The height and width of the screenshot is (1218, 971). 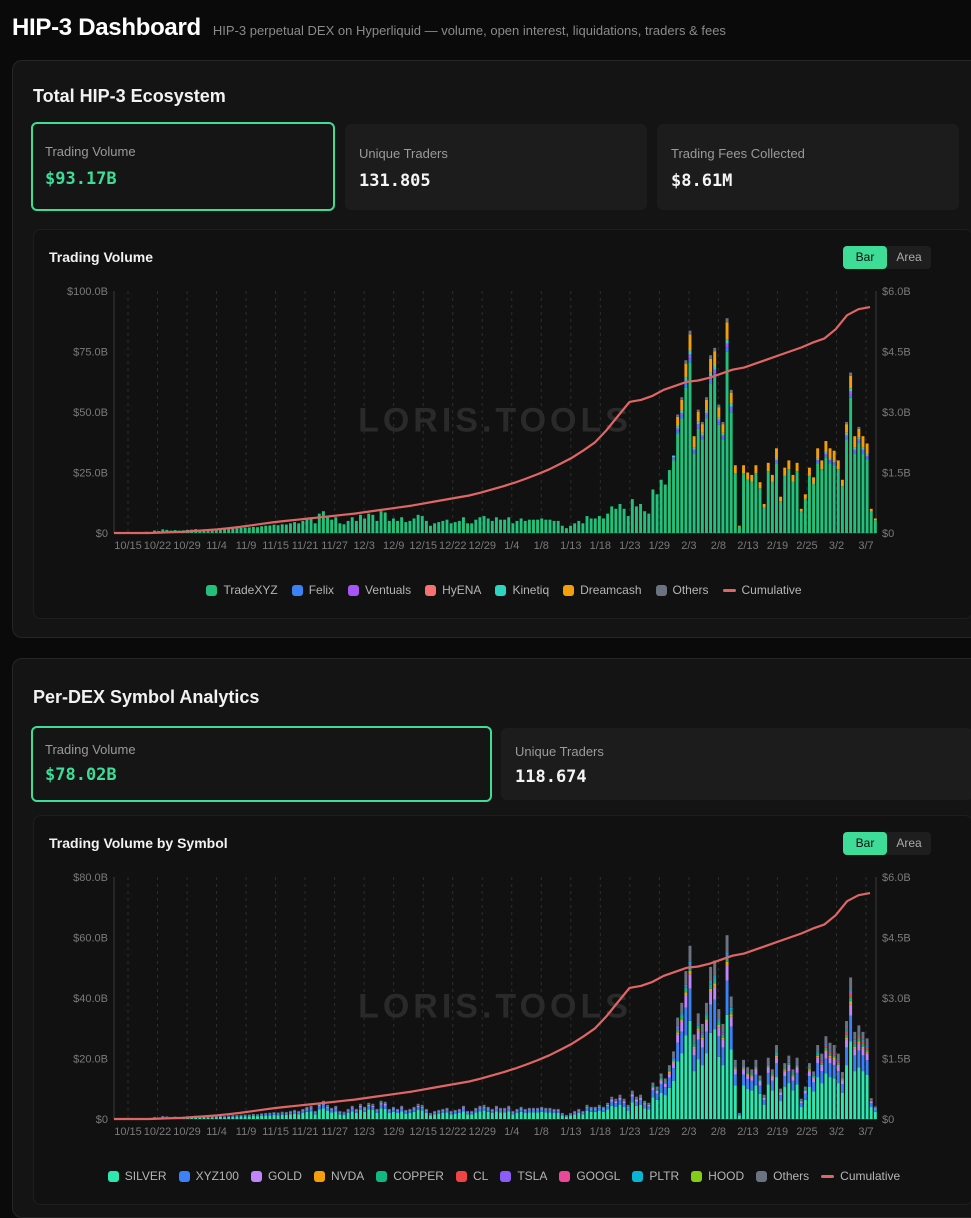 I want to click on legend-item-xyz100: XYZ100, so click(x=209, y=1176).